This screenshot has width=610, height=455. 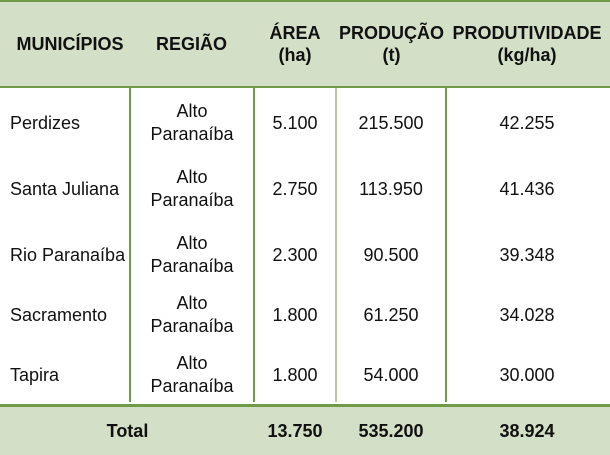 What do you see at coordinates (391, 314) in the screenshot?
I see `cell-producao: 61.250` at bounding box center [391, 314].